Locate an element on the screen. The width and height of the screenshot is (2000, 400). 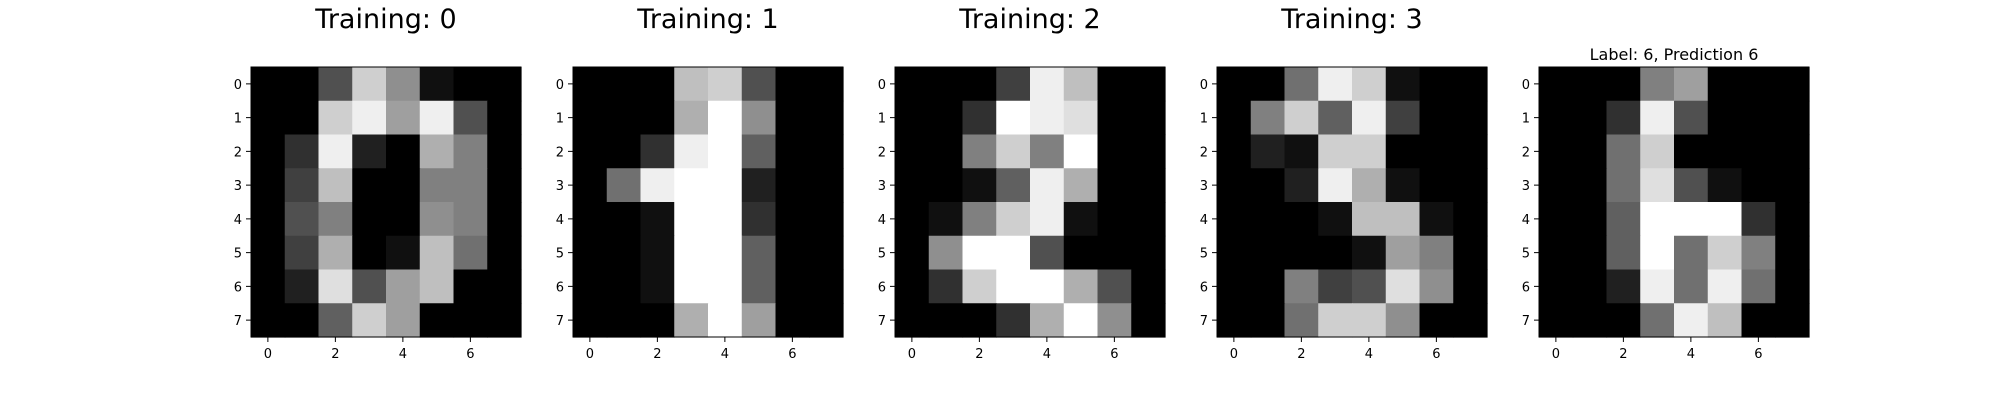
digit-panel-0: Training: 0 0 1 2 3 4 5 6 7 0 2 4 6 is located at coordinates (378, 183).